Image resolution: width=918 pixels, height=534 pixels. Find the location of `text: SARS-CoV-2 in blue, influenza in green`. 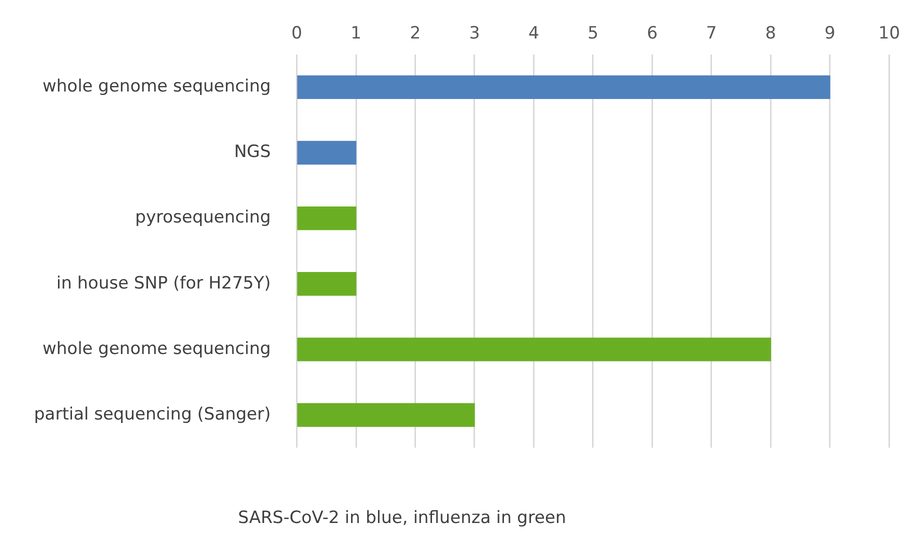

text: SARS-CoV-2 in blue, influenza in green is located at coordinates (402, 518).